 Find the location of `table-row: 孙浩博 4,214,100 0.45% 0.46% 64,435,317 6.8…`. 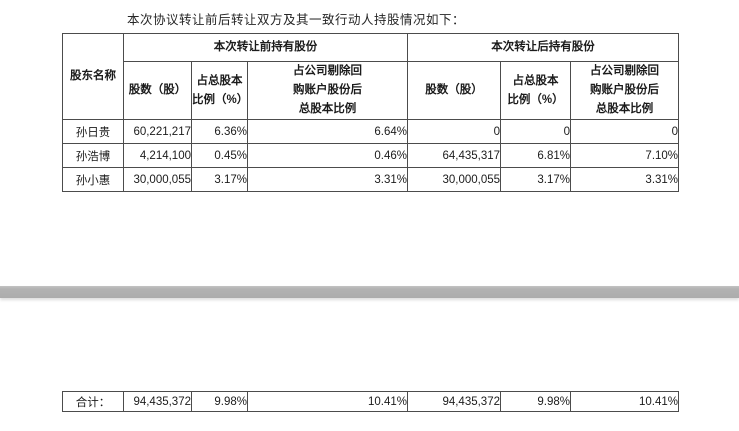

table-row: 孙浩博 4,214,100 0.45% 0.46% 64,435,317 6.8… is located at coordinates (371, 155).